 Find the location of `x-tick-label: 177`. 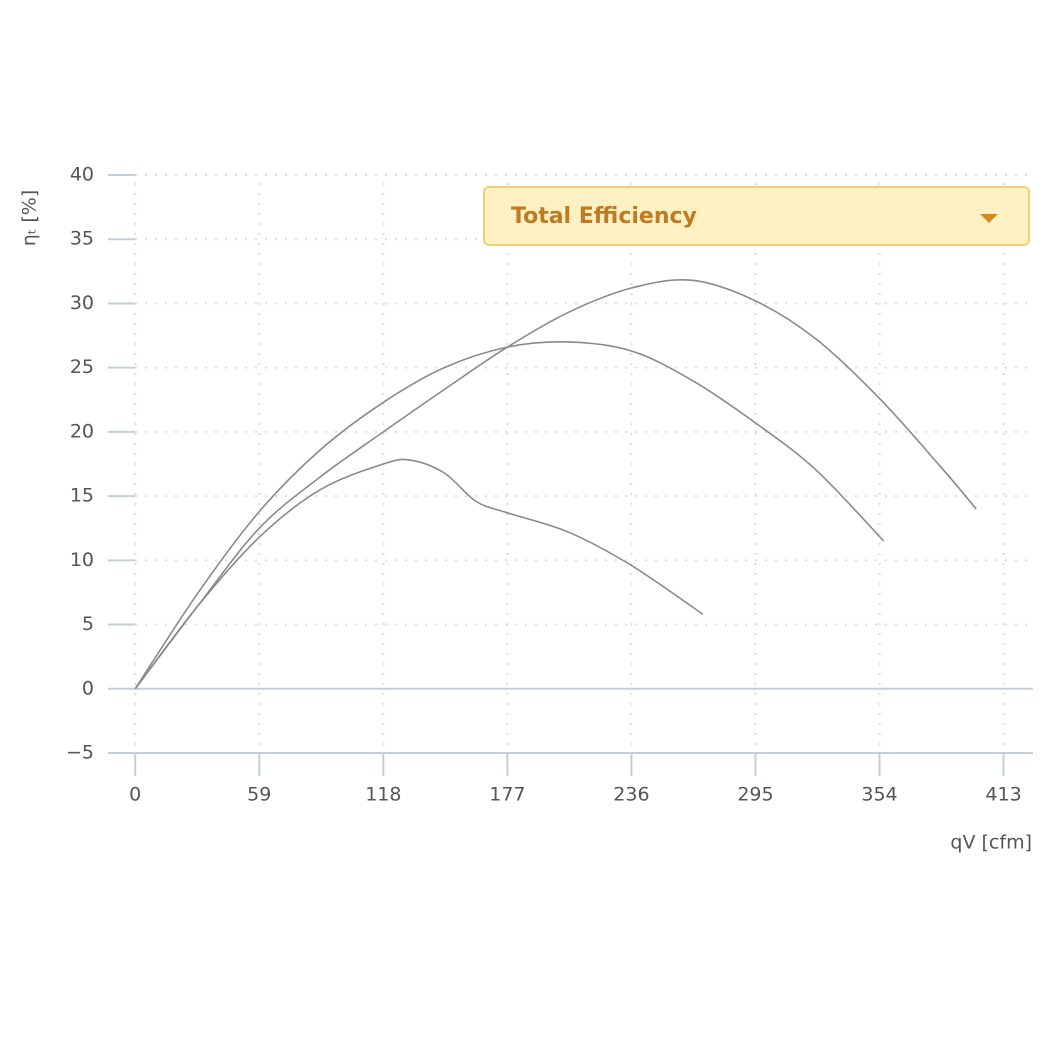

x-tick-label: 177 is located at coordinates (507, 795).